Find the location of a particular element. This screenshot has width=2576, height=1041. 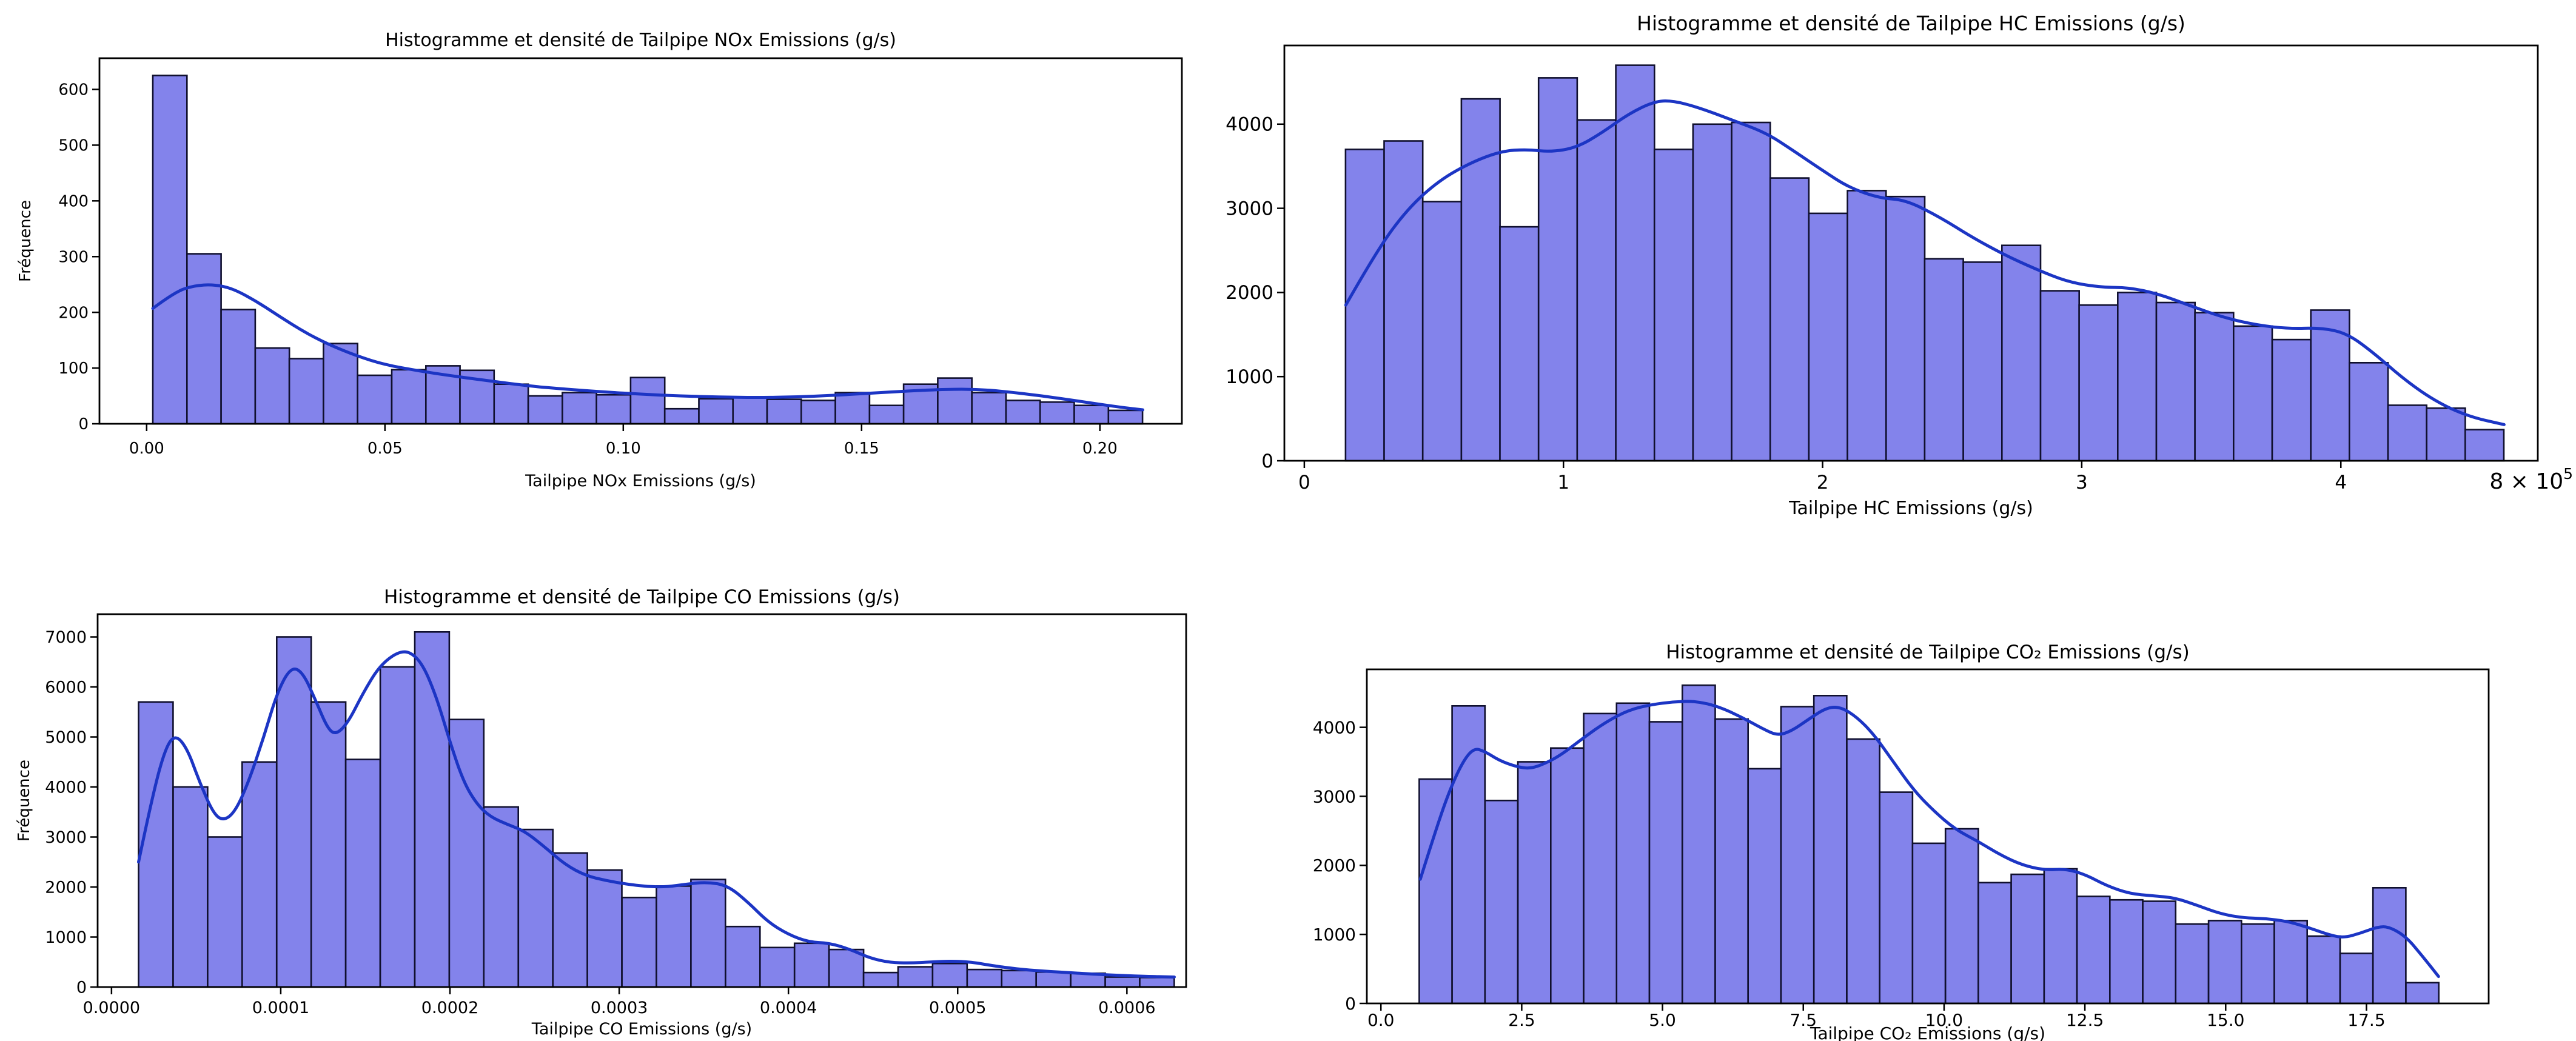

x-tick-label: 7.5 is located at coordinates (1803, 1020).